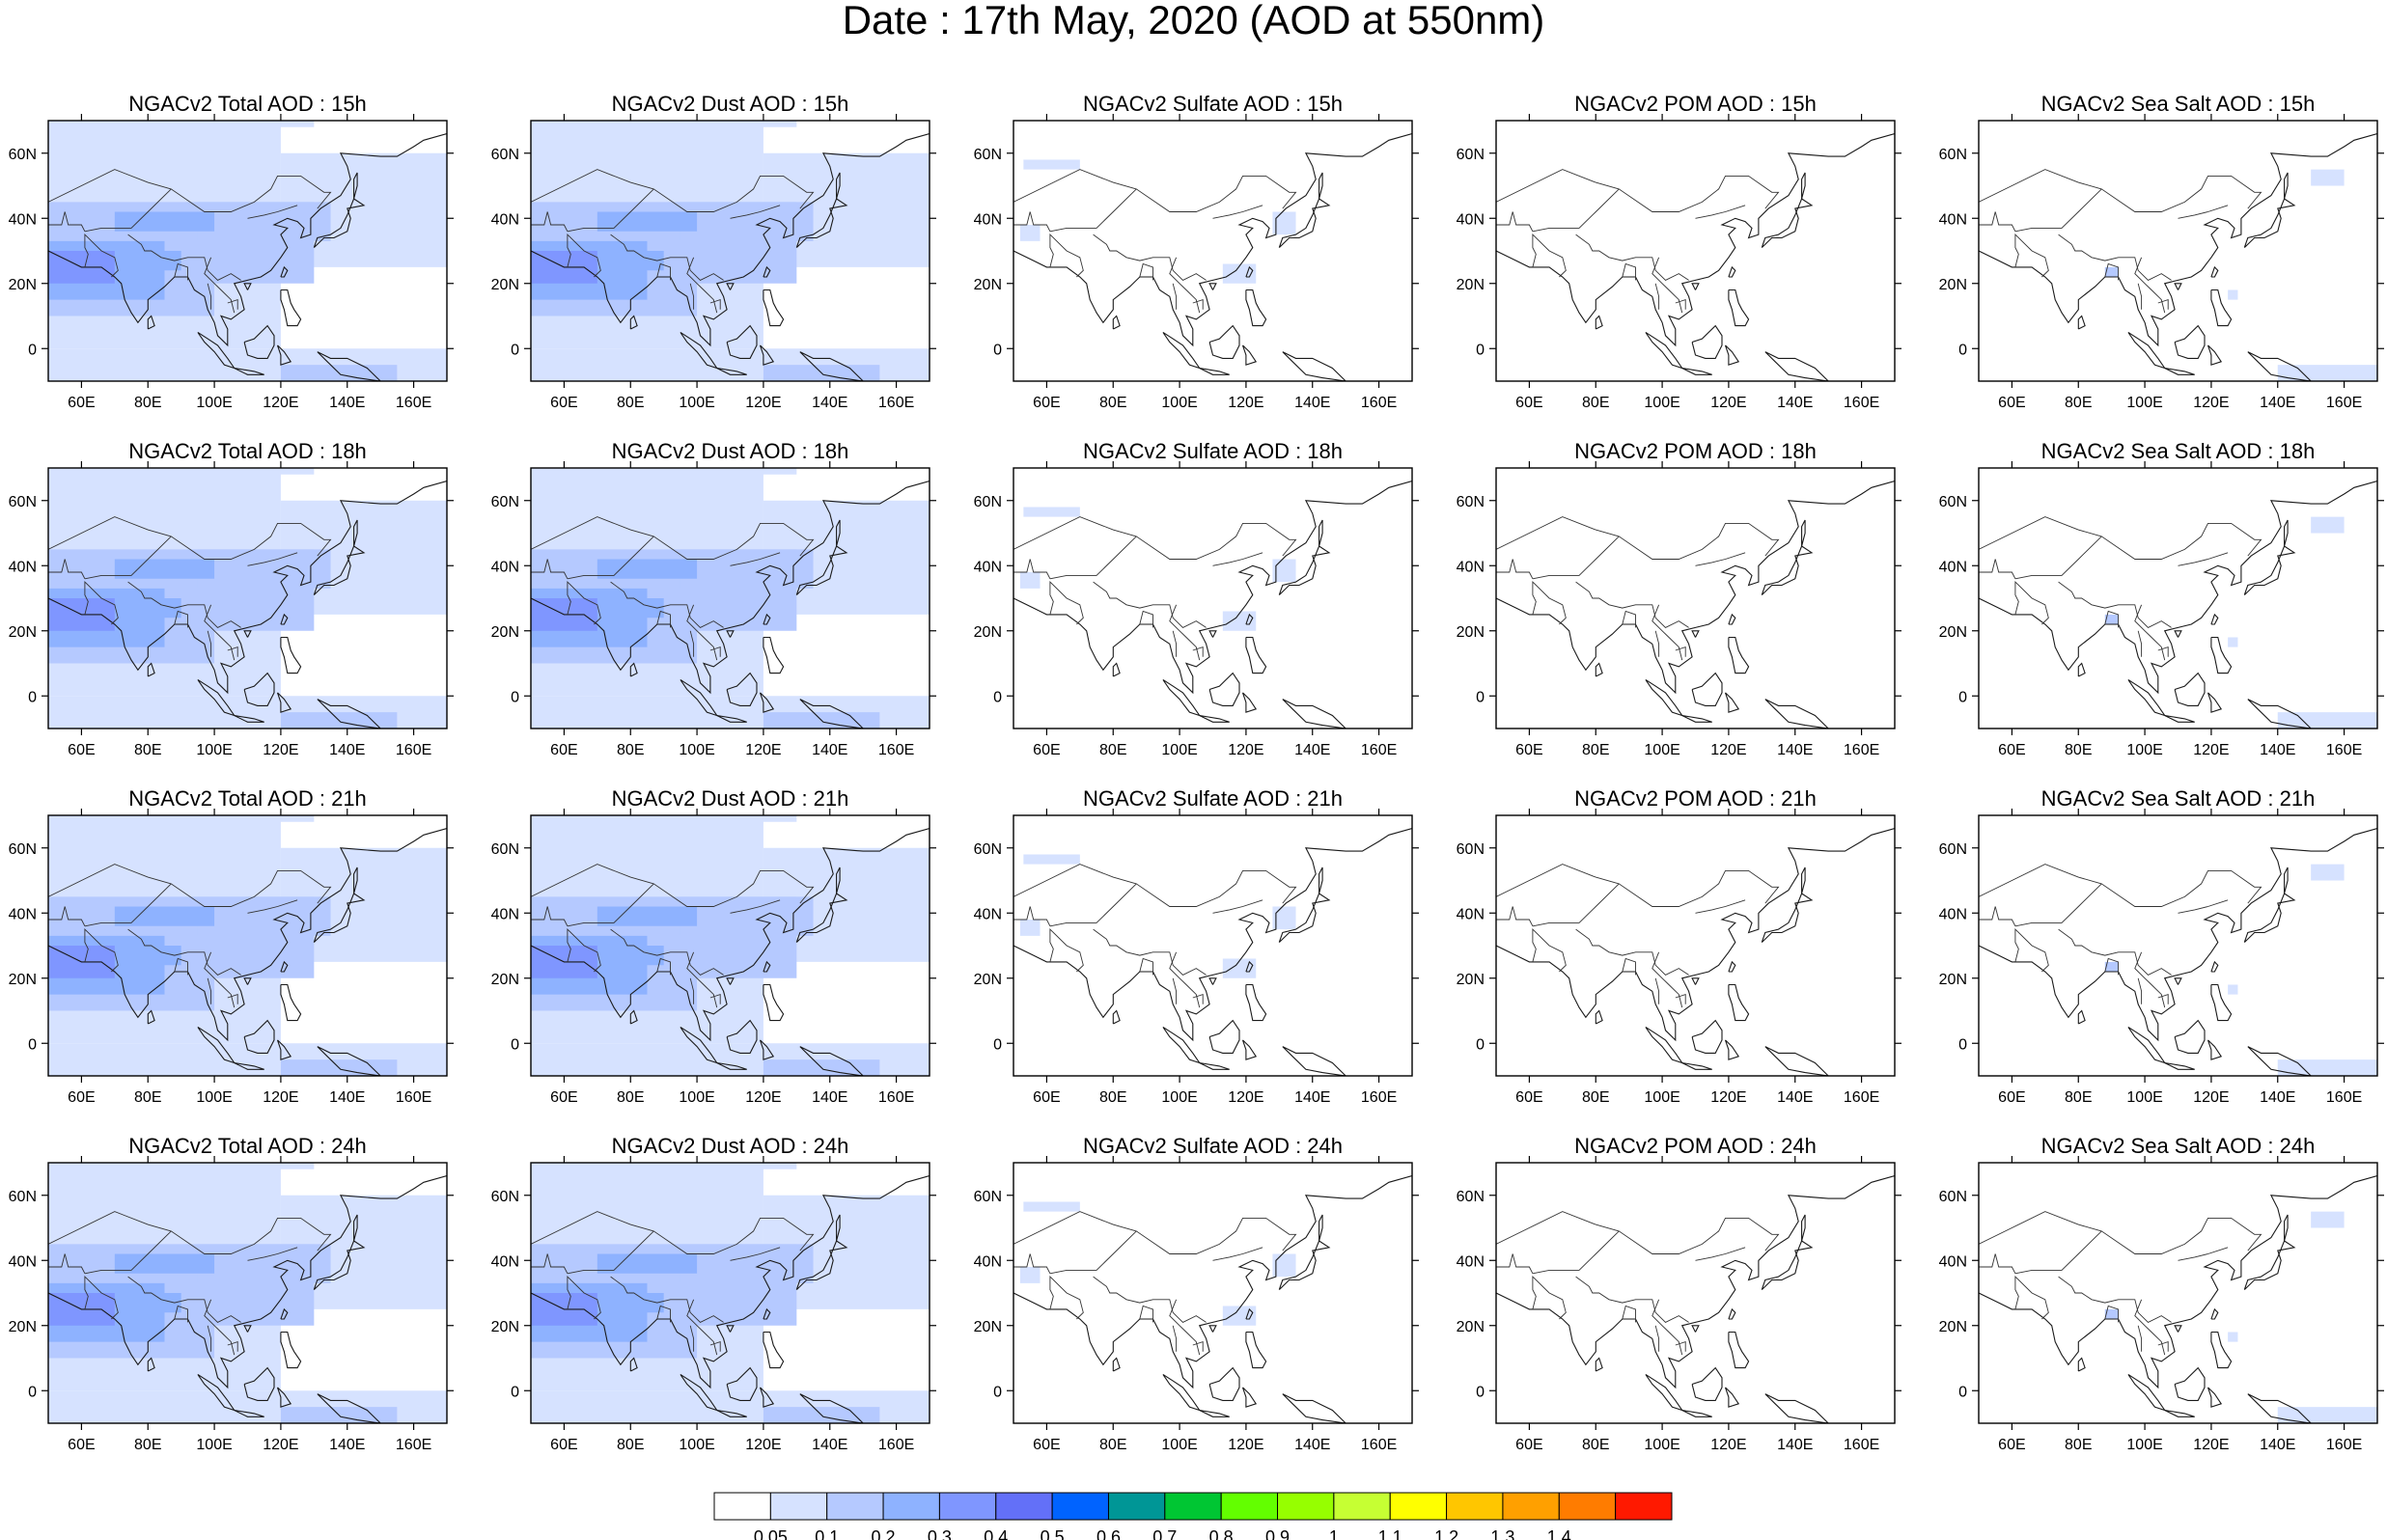 The width and height of the screenshot is (2387, 1540). I want to click on map-background, so click(1695, 1293).